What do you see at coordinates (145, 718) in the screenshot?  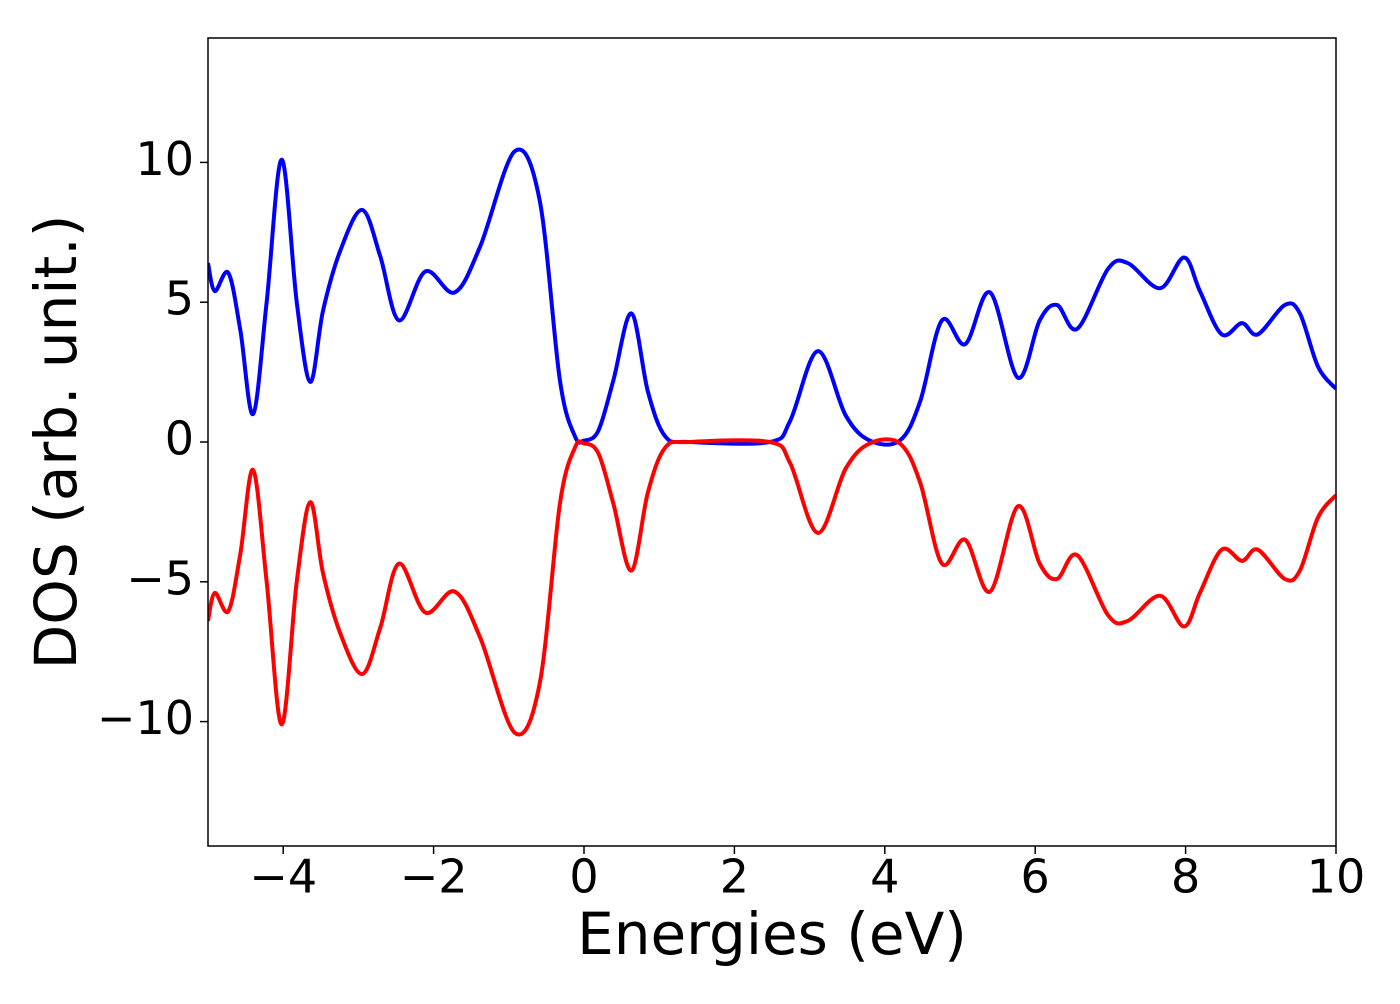 I see `y-tick-label: −10` at bounding box center [145, 718].